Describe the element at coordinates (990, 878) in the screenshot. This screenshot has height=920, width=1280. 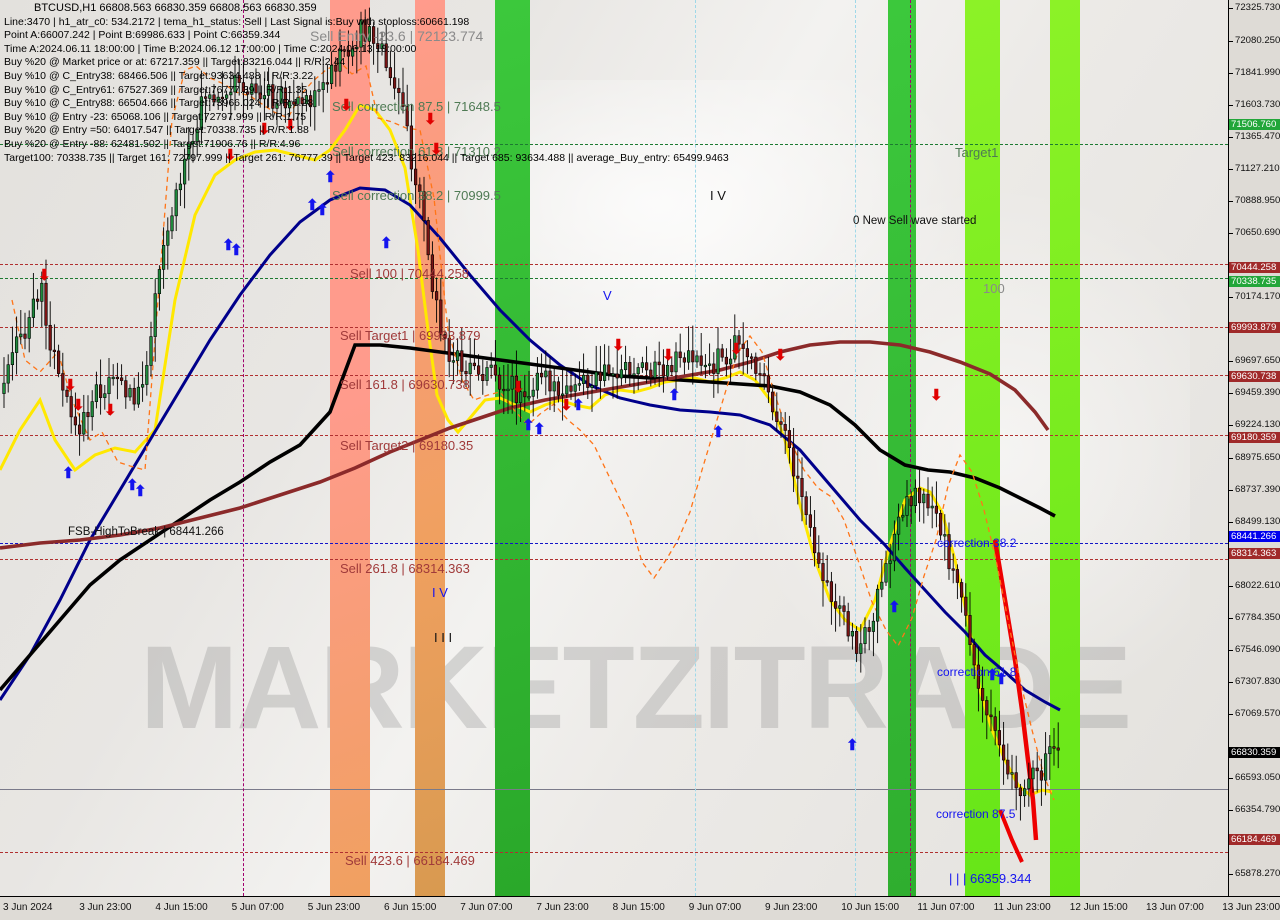
I see `annotation-point-c-price: | | | 66359.344` at that location.